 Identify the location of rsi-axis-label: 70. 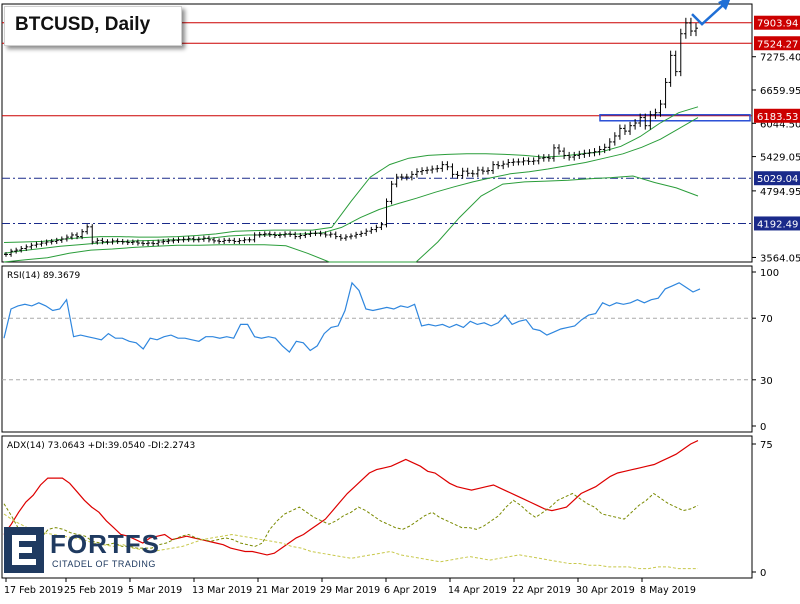
(766, 319).